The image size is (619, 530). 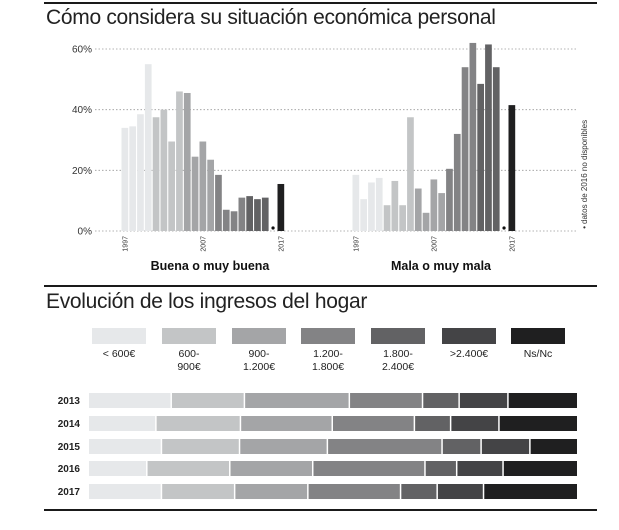 What do you see at coordinates (584, 172) in the screenshot?
I see `data-note: datos de 2016 no disponibles` at bounding box center [584, 172].